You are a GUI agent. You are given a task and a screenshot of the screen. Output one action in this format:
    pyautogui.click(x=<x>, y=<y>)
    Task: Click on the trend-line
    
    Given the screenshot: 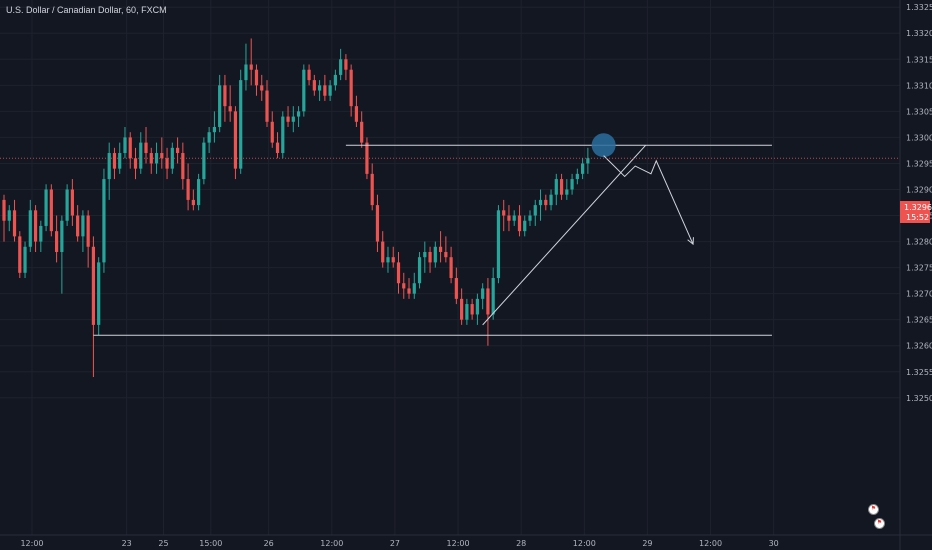 What is the action you would take?
    pyautogui.click(x=564, y=235)
    